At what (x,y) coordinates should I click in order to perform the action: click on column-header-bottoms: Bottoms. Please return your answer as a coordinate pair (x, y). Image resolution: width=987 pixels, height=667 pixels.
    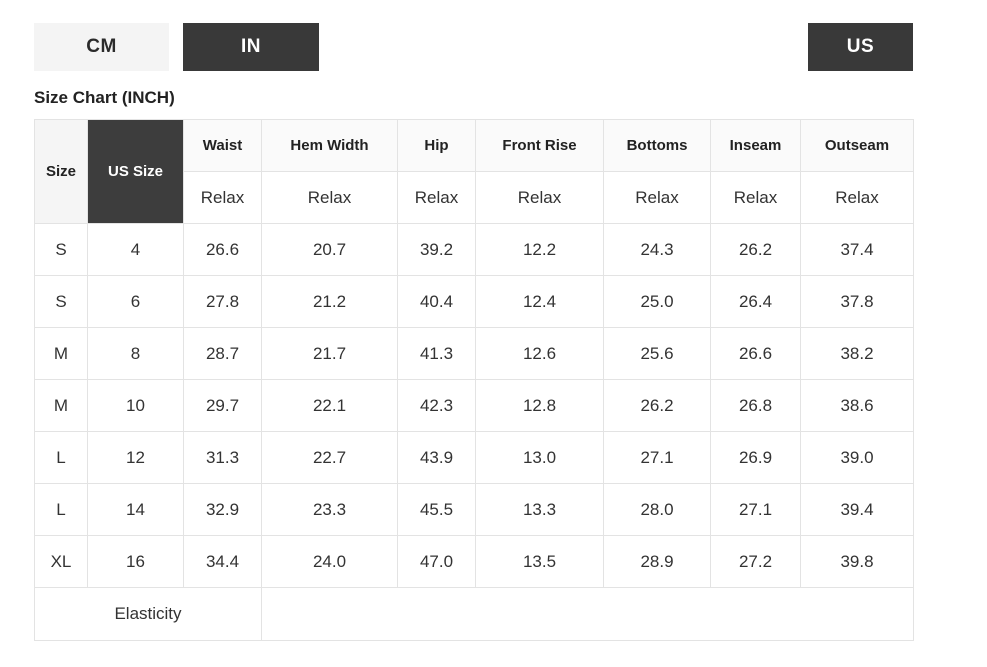
    Looking at the image, I should click on (657, 145).